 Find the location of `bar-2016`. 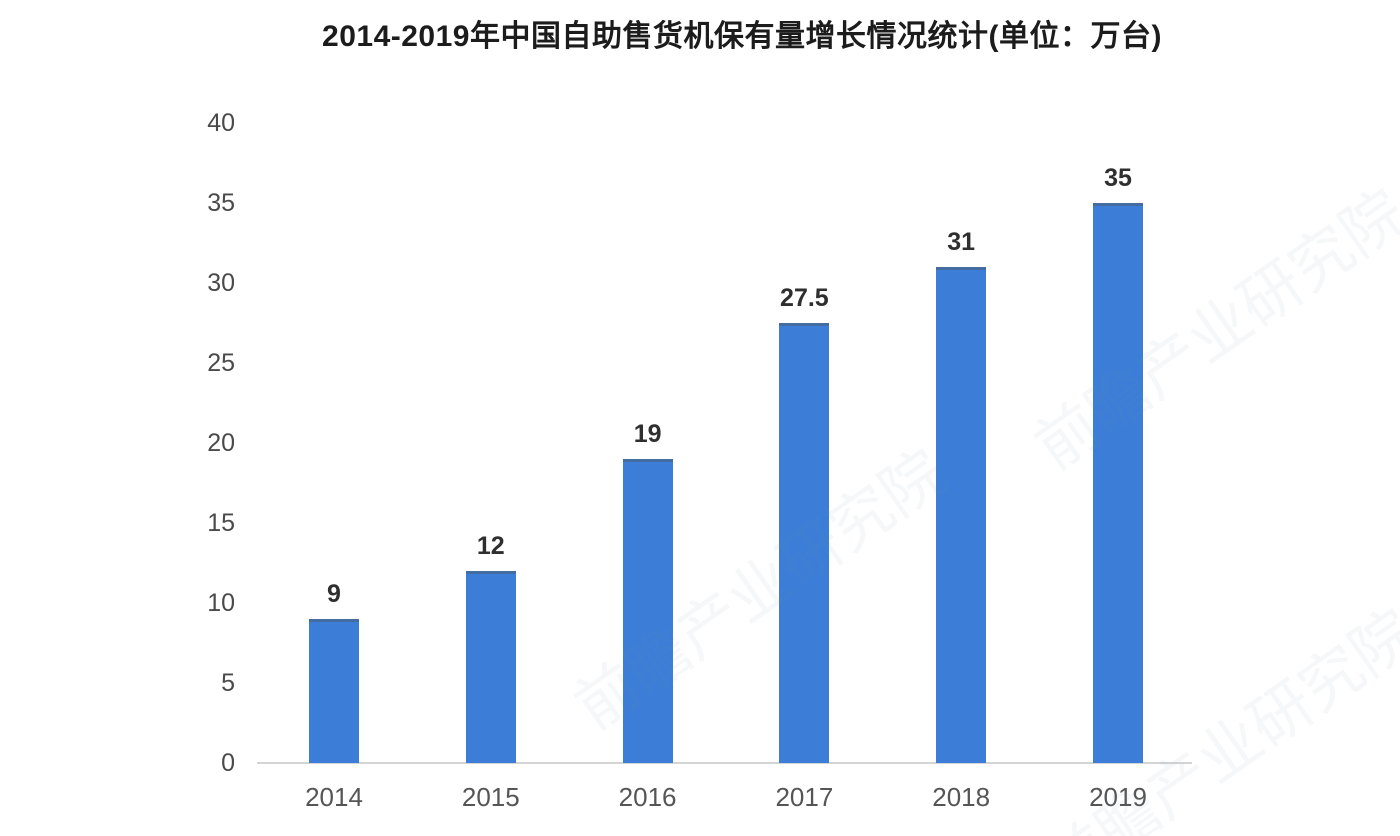

bar-2016 is located at coordinates (647, 611).